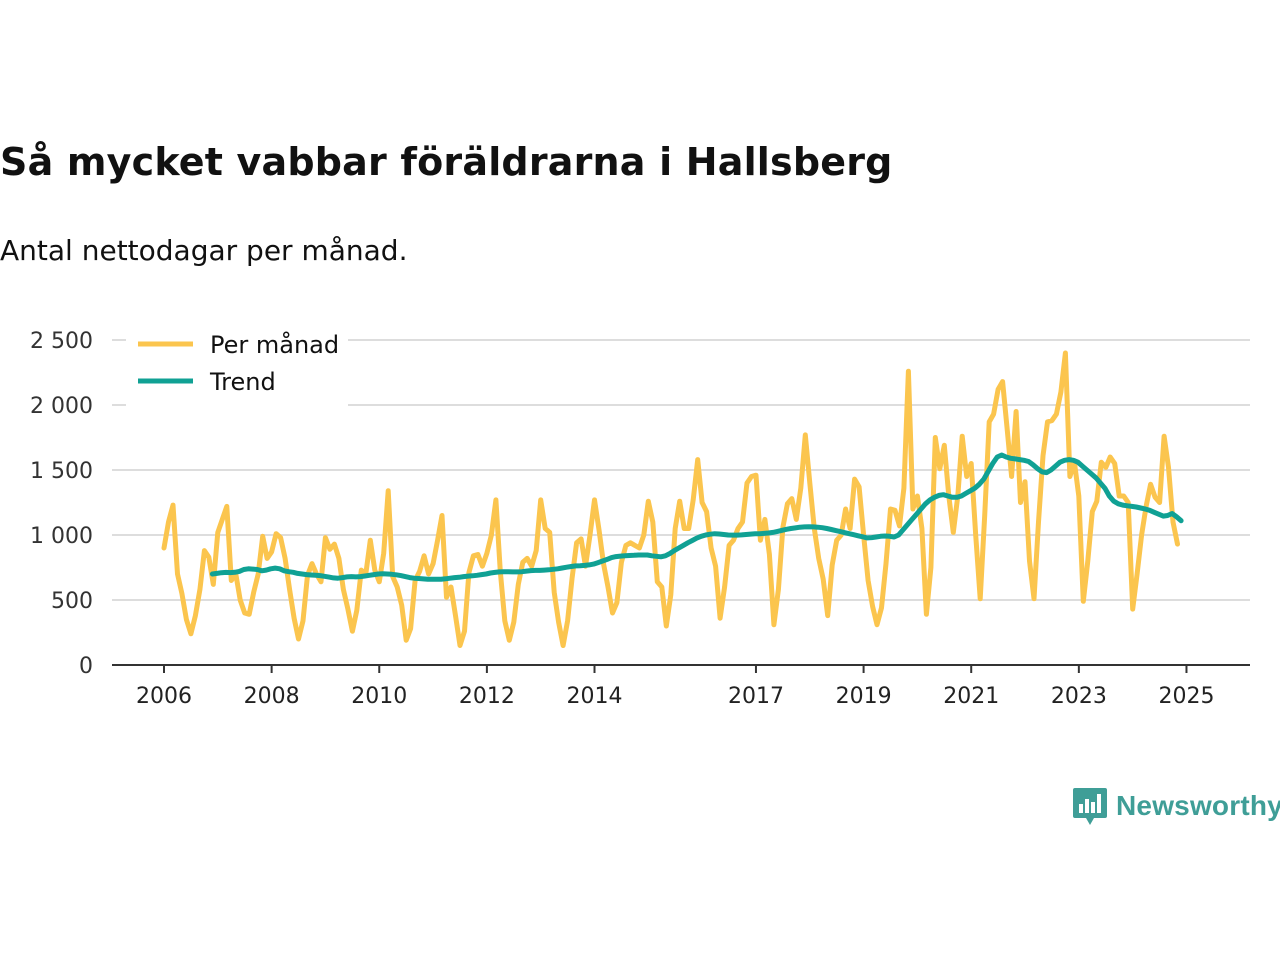 This screenshot has height=960, width=1280. I want to click on y-tick-label: 2 500, so click(61, 341).